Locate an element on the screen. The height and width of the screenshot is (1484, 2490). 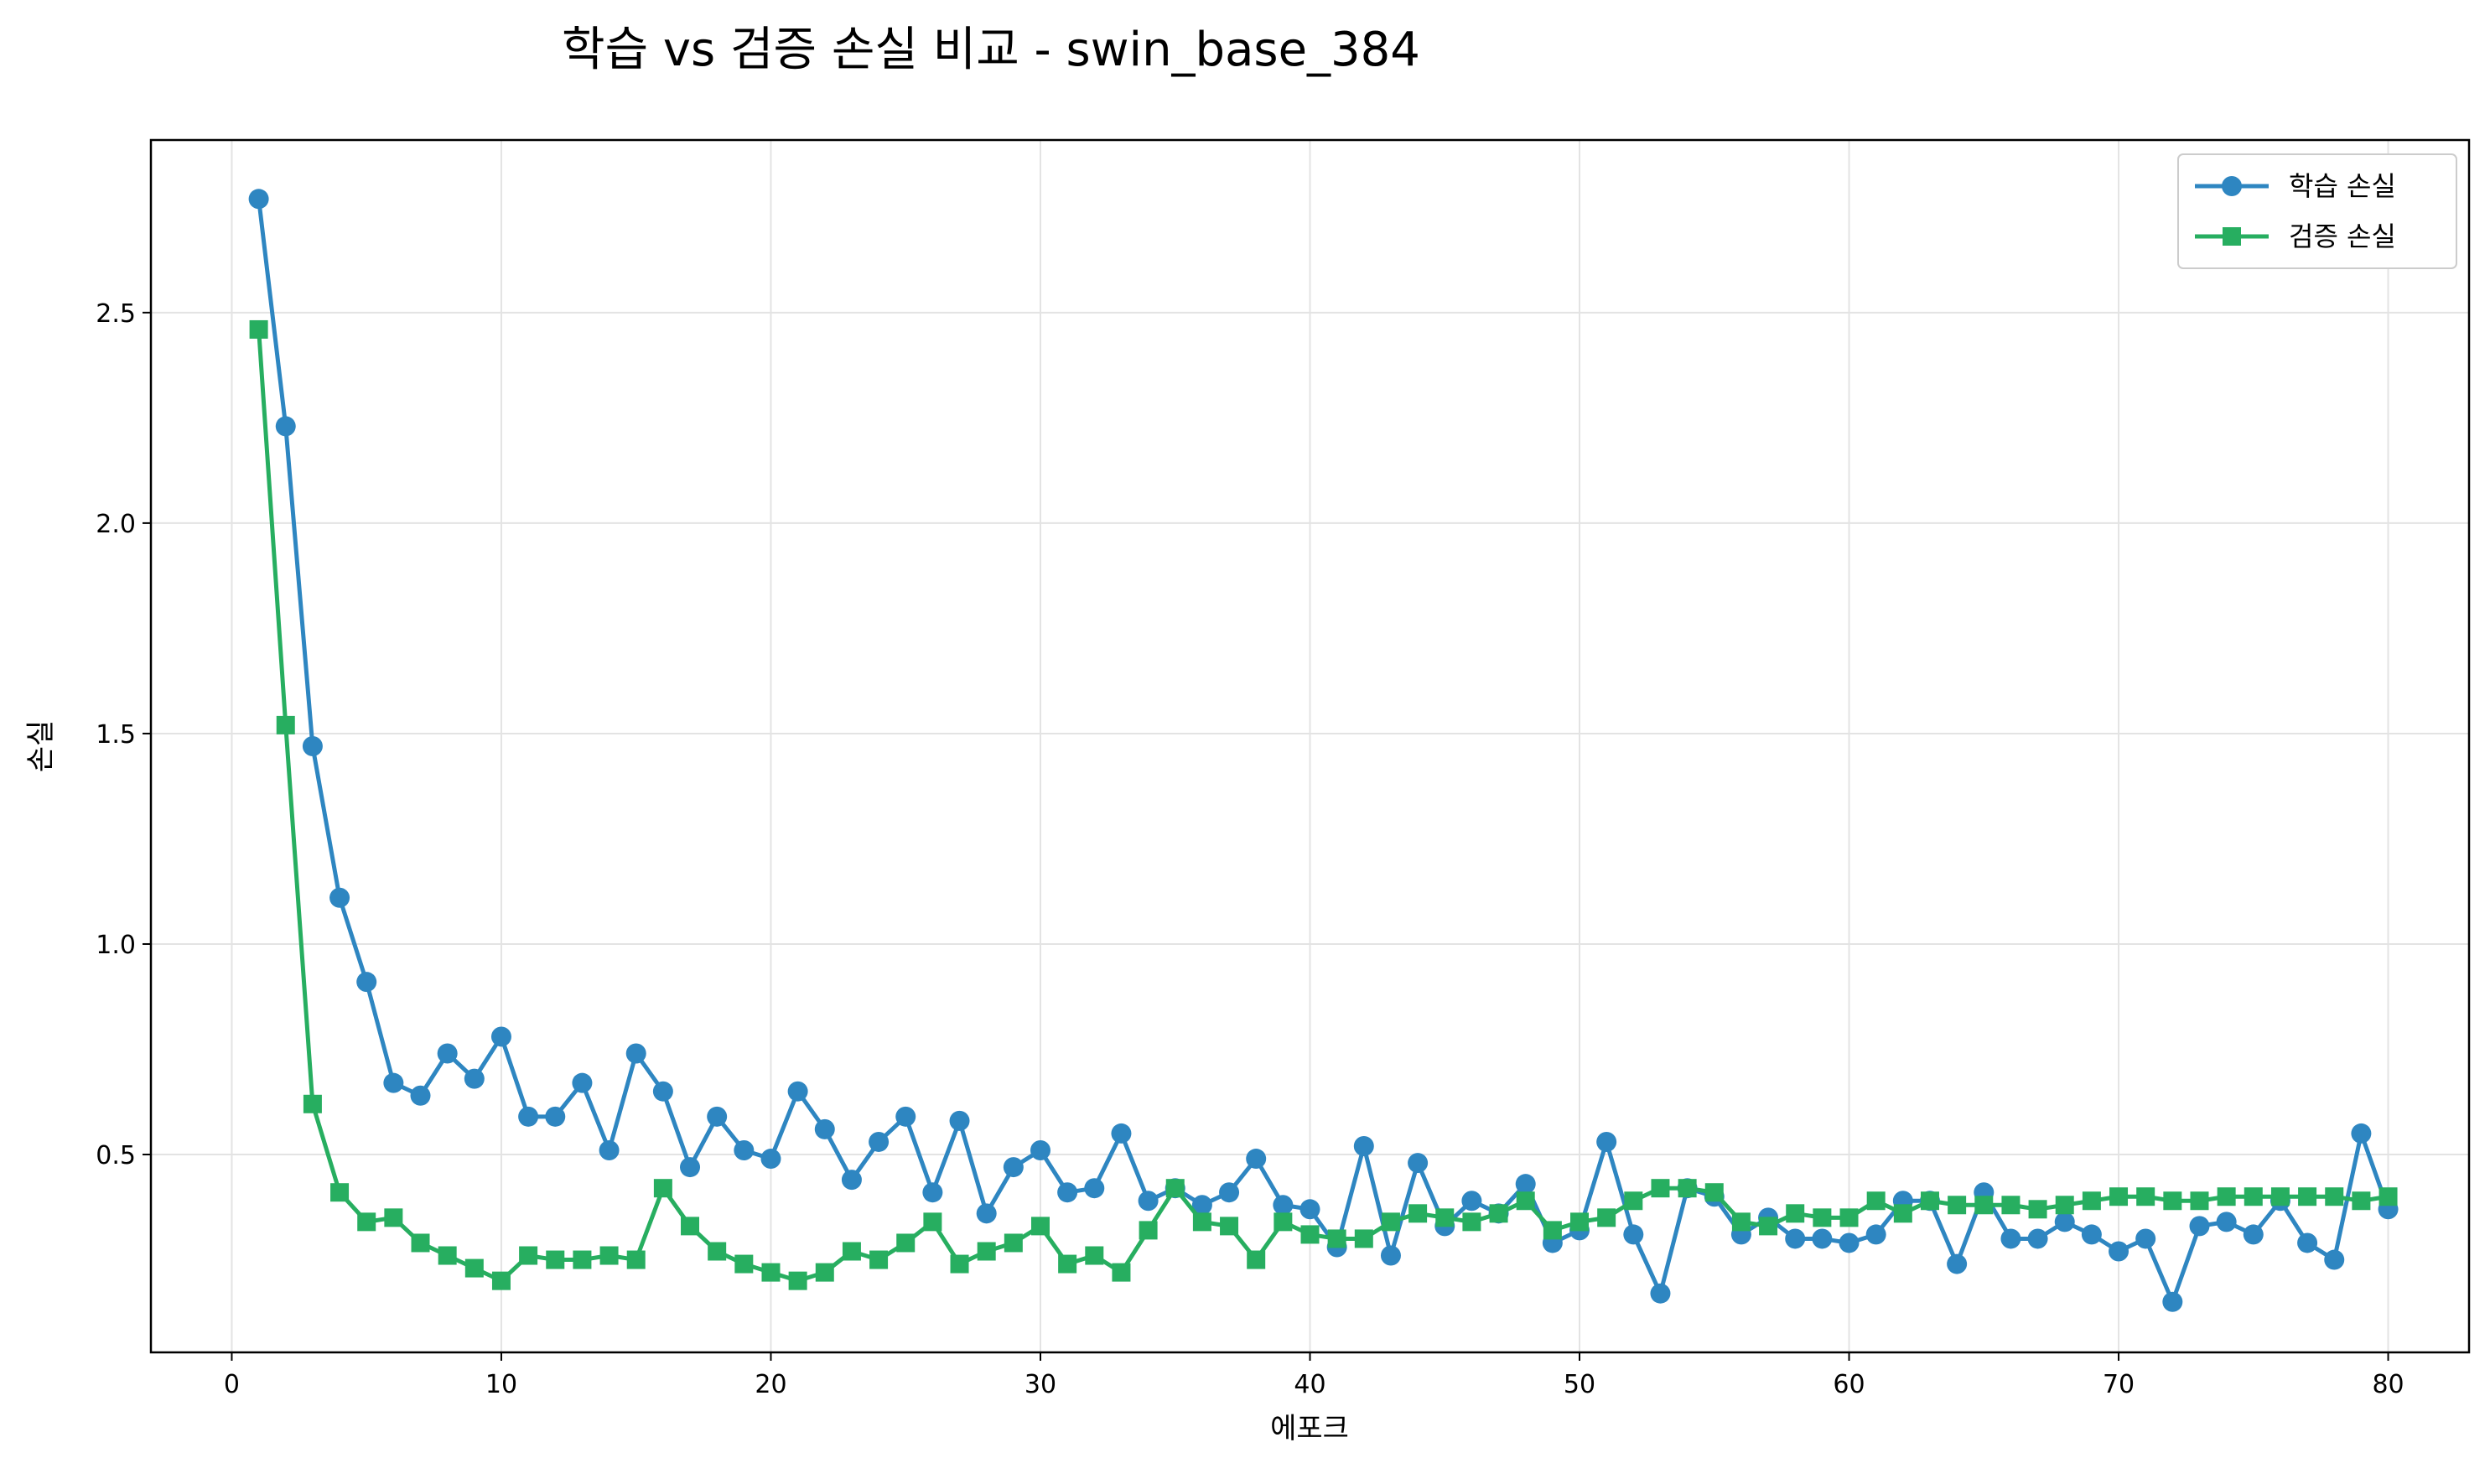
legend-item: 검증 손실 is located at coordinates (2295, 236).